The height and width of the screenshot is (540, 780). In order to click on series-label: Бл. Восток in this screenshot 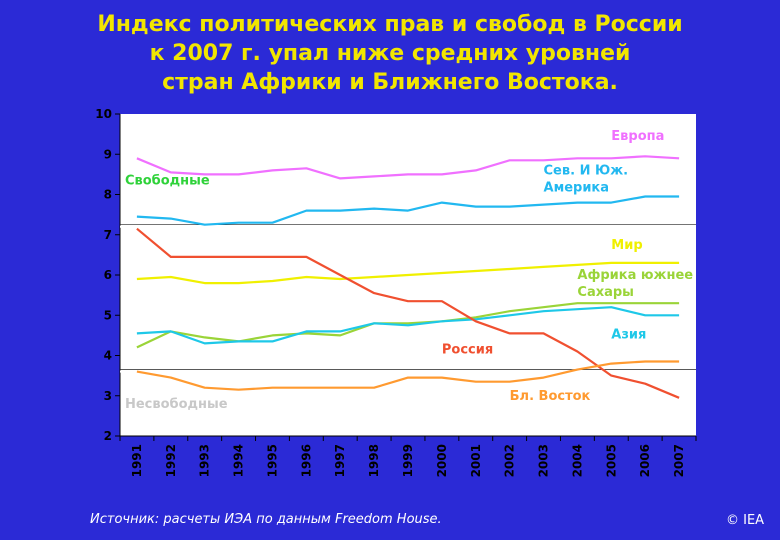, I will do `click(550, 396)`.